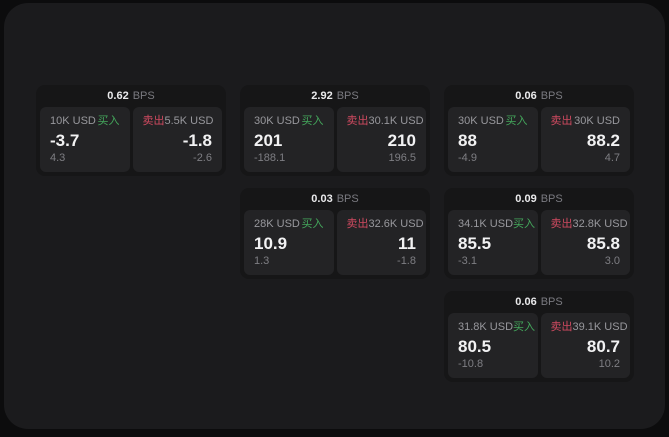 This screenshot has height=437, width=669. I want to click on buy-price: -3.7, so click(65, 140).